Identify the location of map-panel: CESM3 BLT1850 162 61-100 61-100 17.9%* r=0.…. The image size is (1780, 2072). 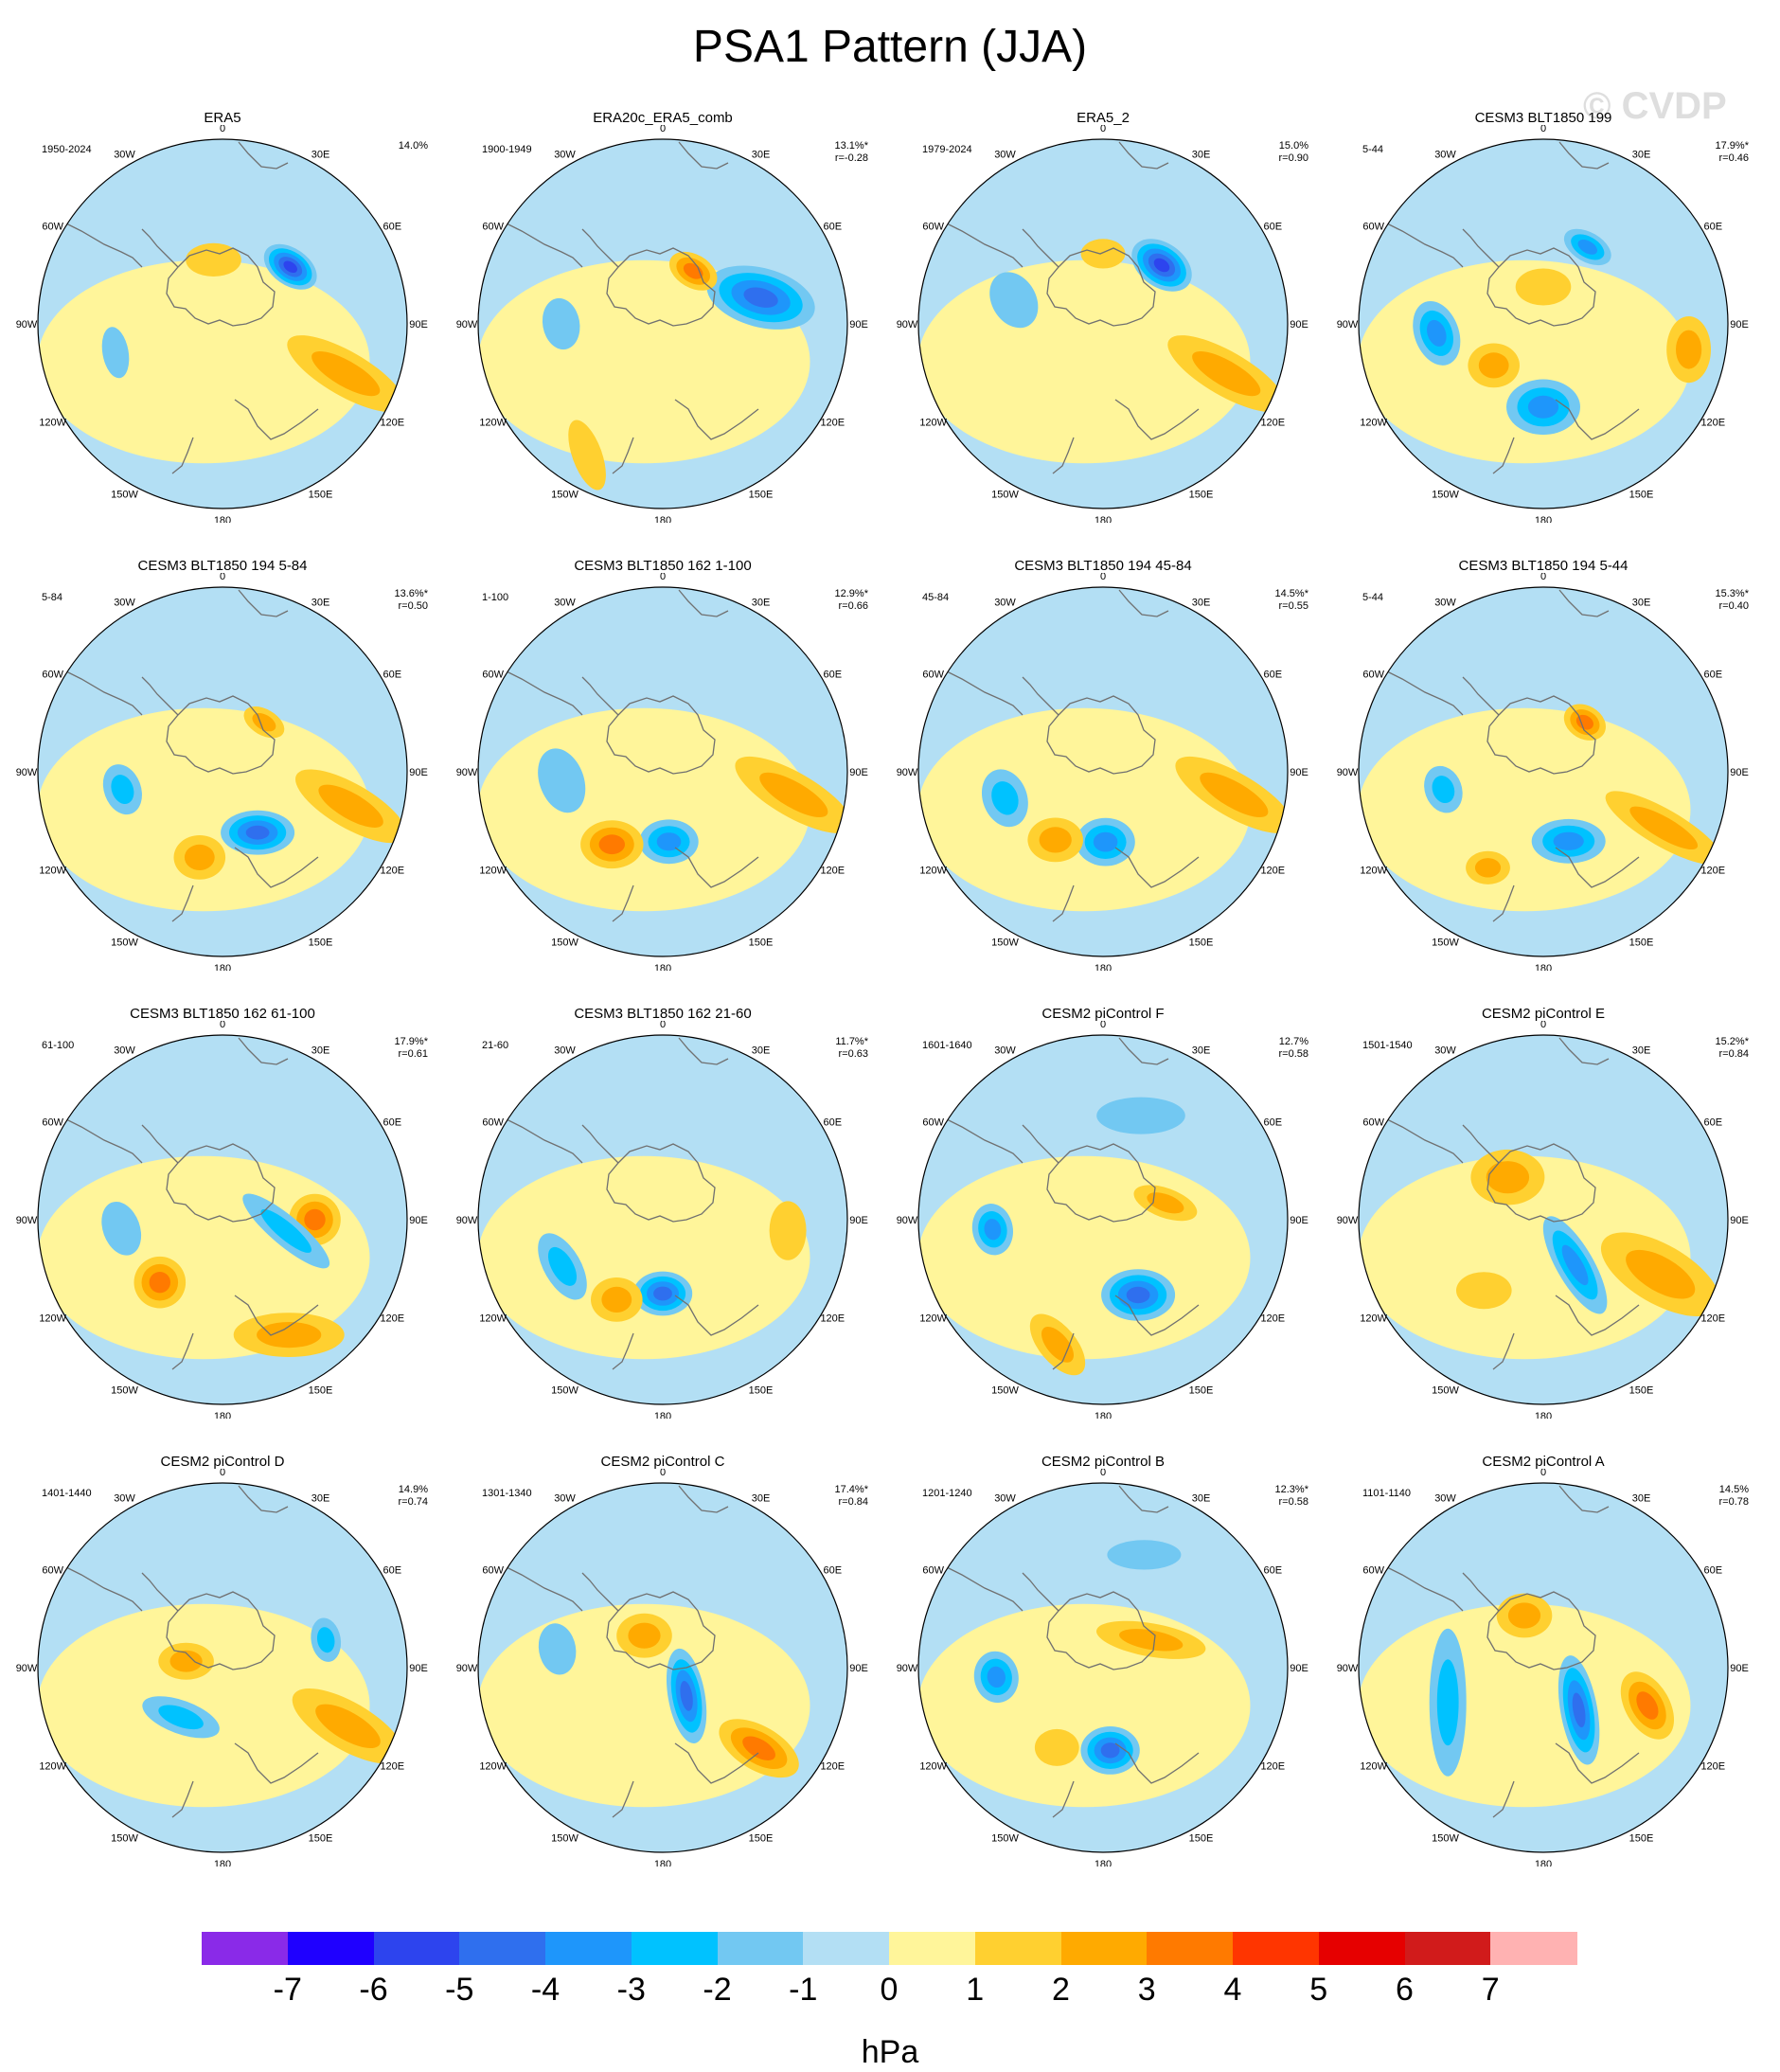
(222, 1224).